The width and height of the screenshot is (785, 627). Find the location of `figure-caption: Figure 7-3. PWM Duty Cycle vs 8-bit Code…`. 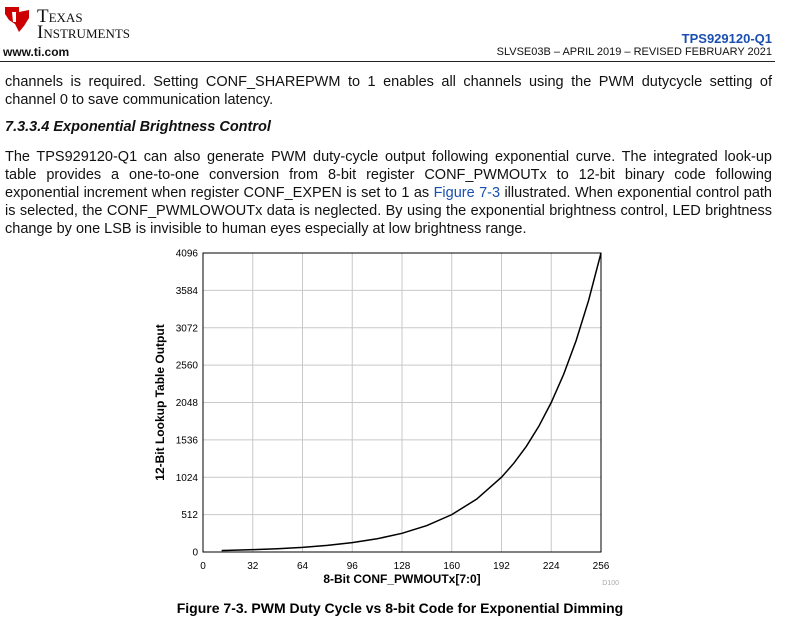

figure-caption: Figure 7-3. PWM Duty Cycle vs 8-bit Code… is located at coordinates (400, 608).